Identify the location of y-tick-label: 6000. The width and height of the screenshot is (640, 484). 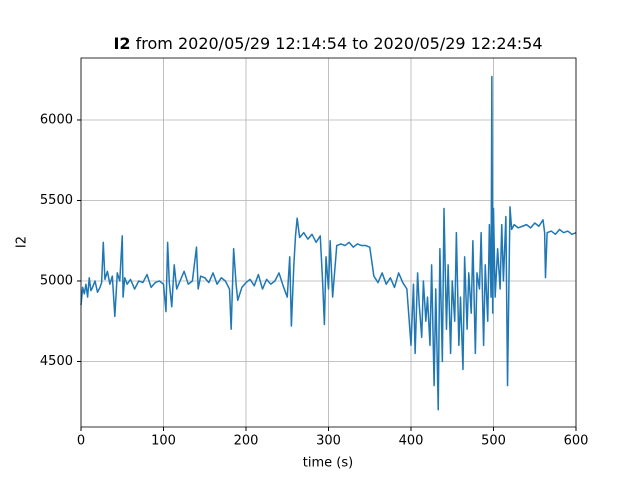
(56, 119).